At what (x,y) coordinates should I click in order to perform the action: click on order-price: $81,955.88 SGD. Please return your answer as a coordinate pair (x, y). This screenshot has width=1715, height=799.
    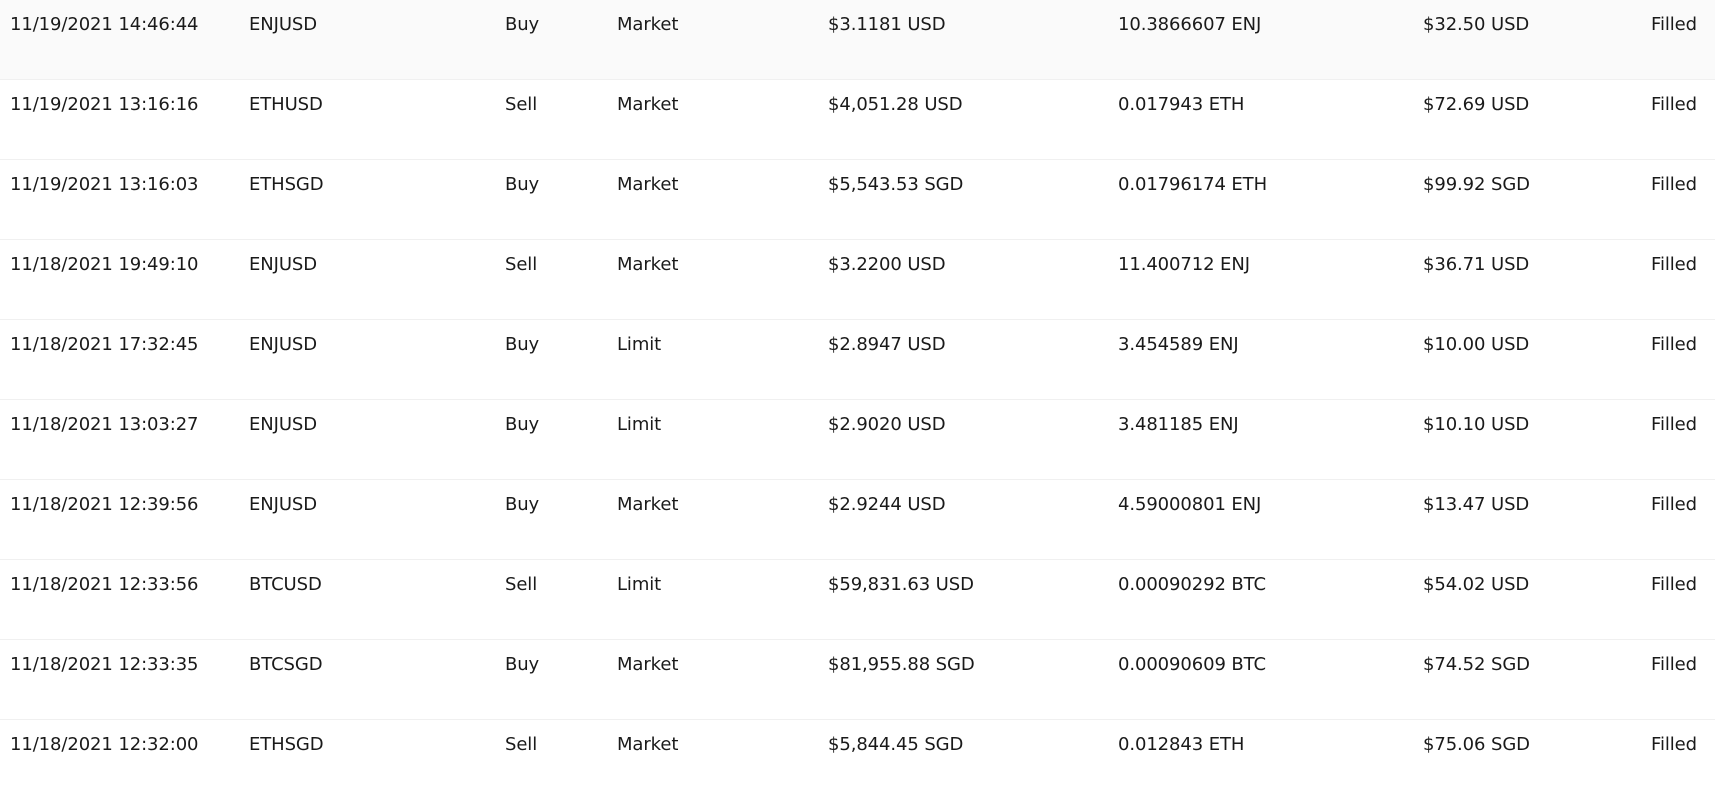
    Looking at the image, I should click on (901, 664).